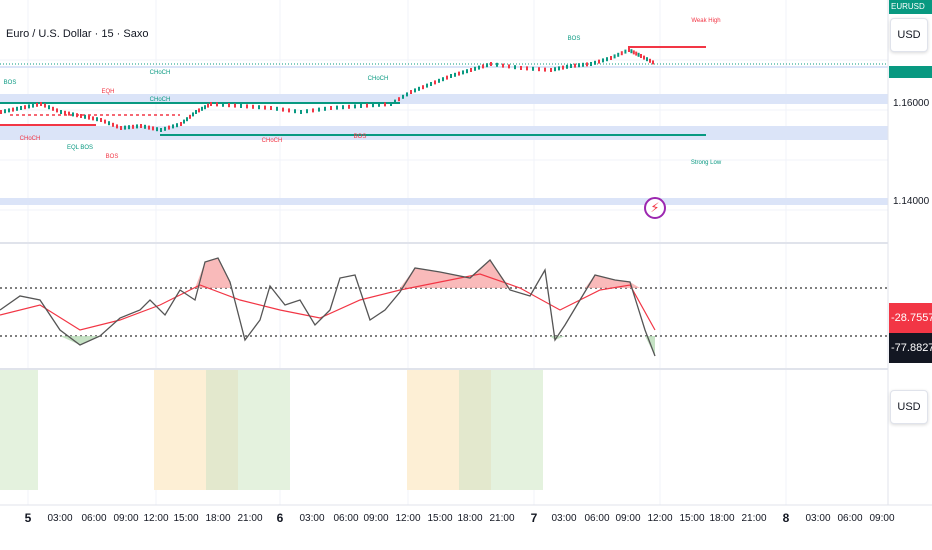 The width and height of the screenshot is (932, 550). Describe the element at coordinates (910, 318) in the screenshot. I see `osc-value-tag-red: -28.75570` at that location.